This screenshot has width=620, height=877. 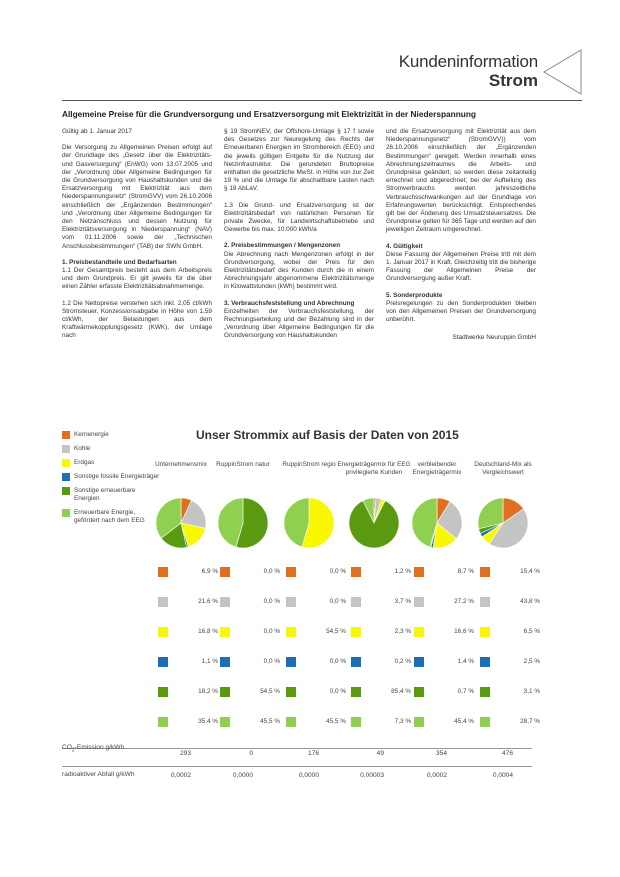 I want to click on validity-text: Gültig ab 1. Januar 2017, so click(x=97, y=131).